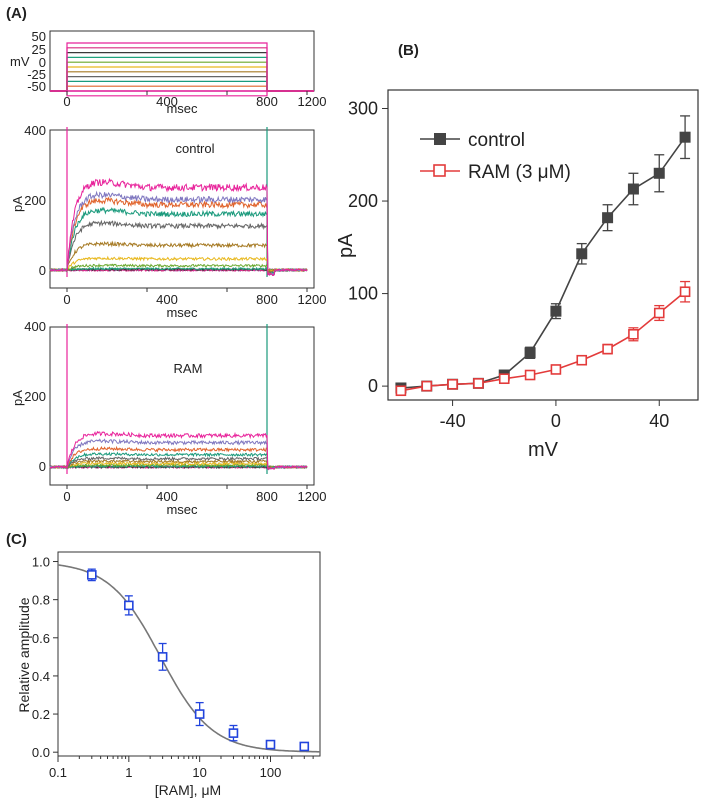  What do you see at coordinates (42, 466) in the screenshot?
I see `rtick: 0` at bounding box center [42, 466].